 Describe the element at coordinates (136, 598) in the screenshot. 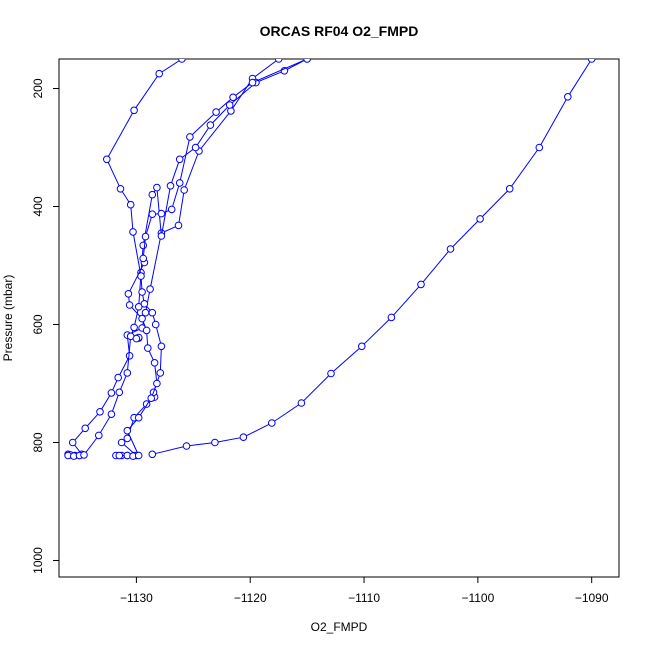

I see `x-tick-label: −1130` at that location.